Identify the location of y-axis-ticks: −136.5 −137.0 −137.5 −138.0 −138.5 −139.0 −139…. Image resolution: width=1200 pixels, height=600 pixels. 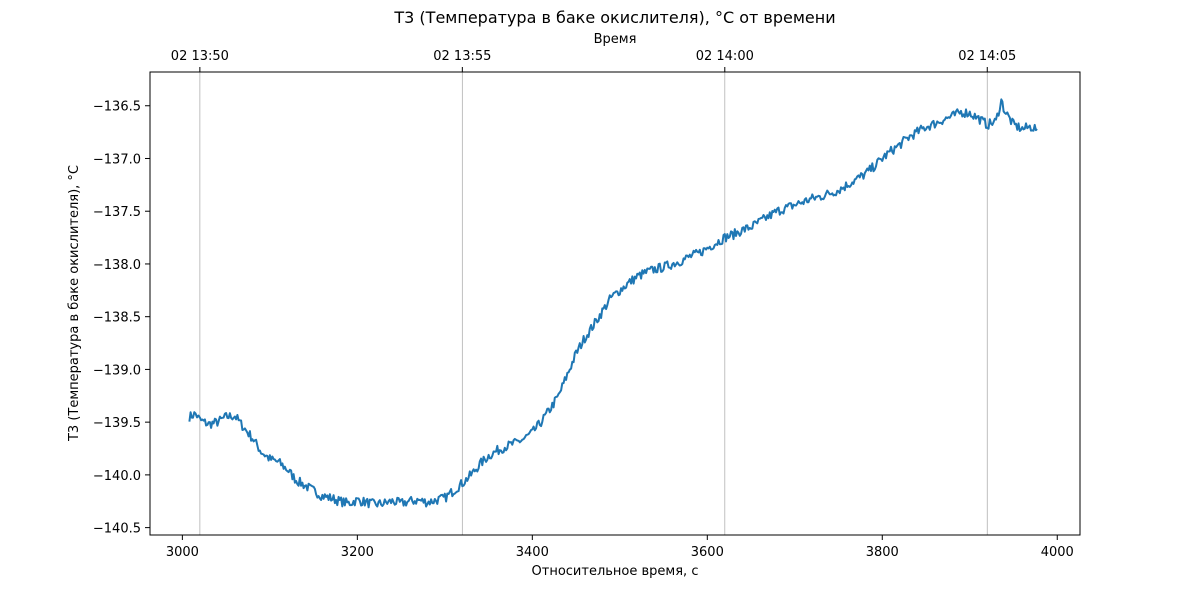
(121, 318).